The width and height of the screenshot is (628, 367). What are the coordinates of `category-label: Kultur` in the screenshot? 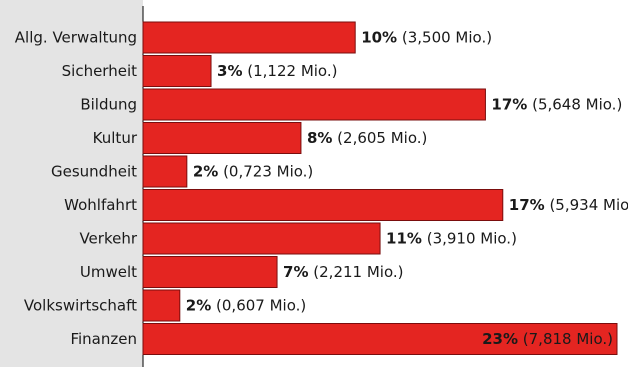 It's located at (115, 138).